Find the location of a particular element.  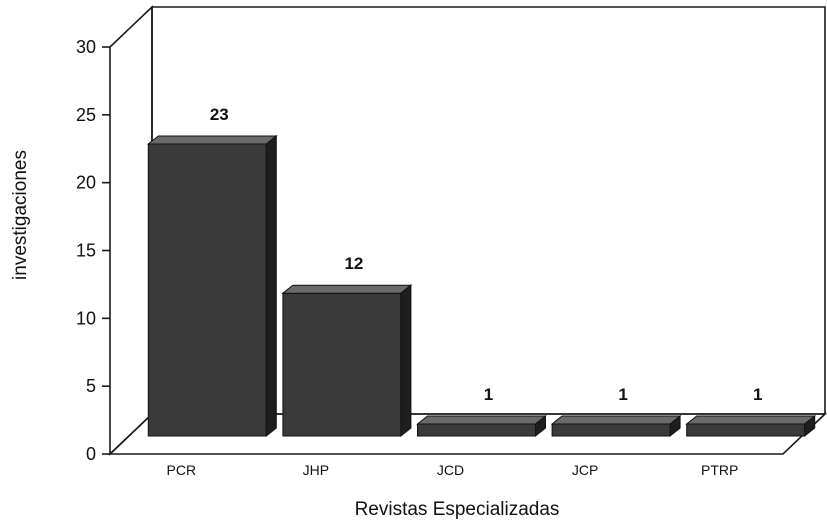

y-tick-label: 10 is located at coordinates (86, 318).